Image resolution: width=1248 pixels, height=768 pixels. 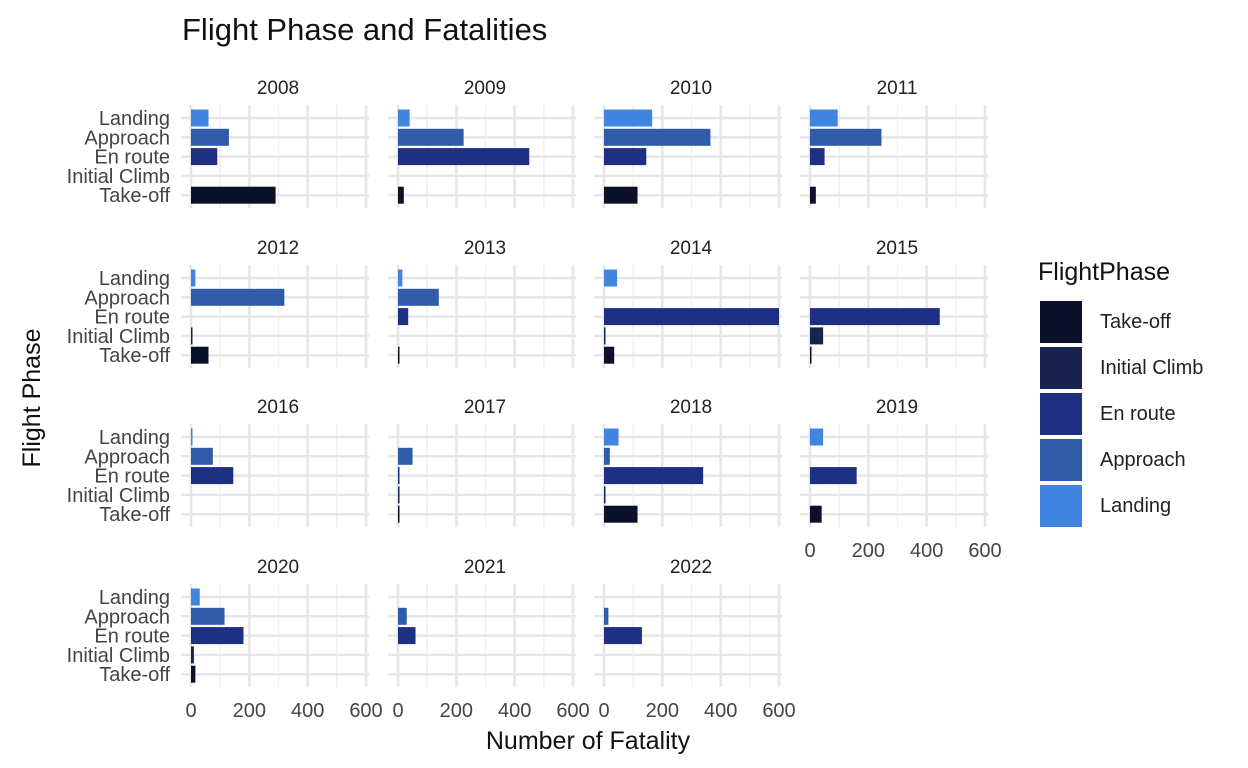 What do you see at coordinates (200, 118) in the screenshot?
I see `bar-2008-landing` at bounding box center [200, 118].